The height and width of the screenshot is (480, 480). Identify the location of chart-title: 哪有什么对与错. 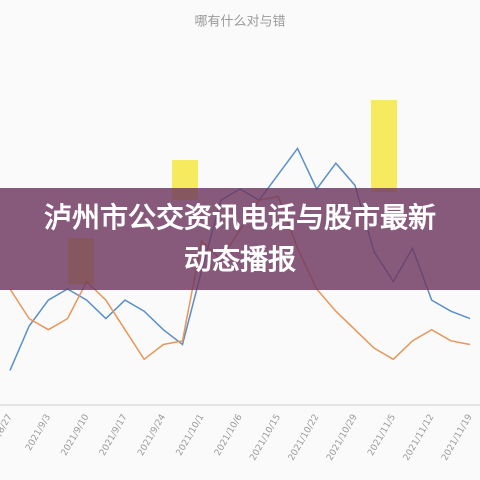
(239, 22).